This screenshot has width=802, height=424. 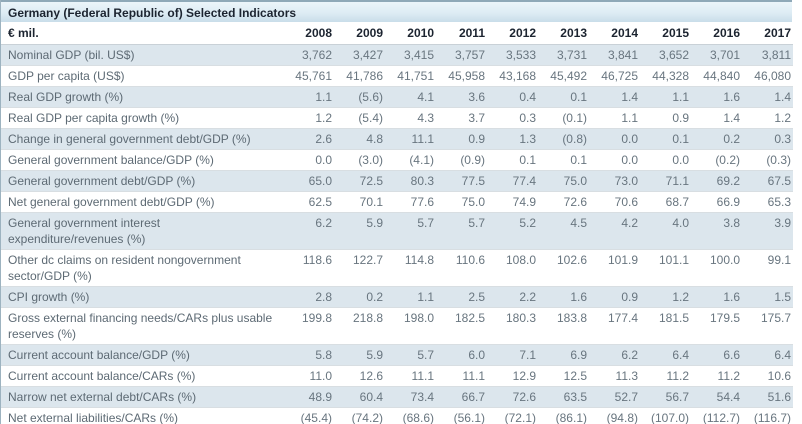 I want to click on cell-value: (5.6), so click(x=359, y=97).